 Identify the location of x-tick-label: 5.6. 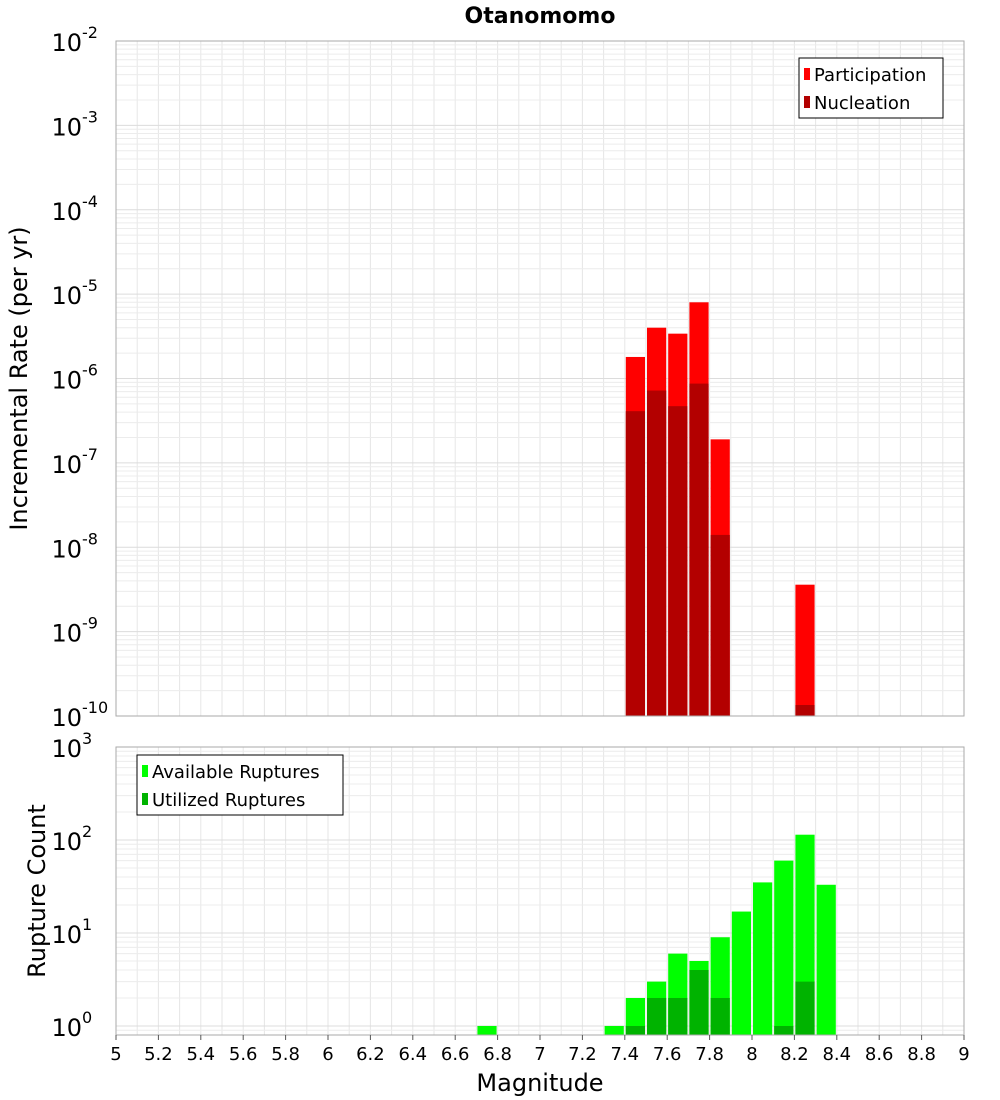
(243, 1054).